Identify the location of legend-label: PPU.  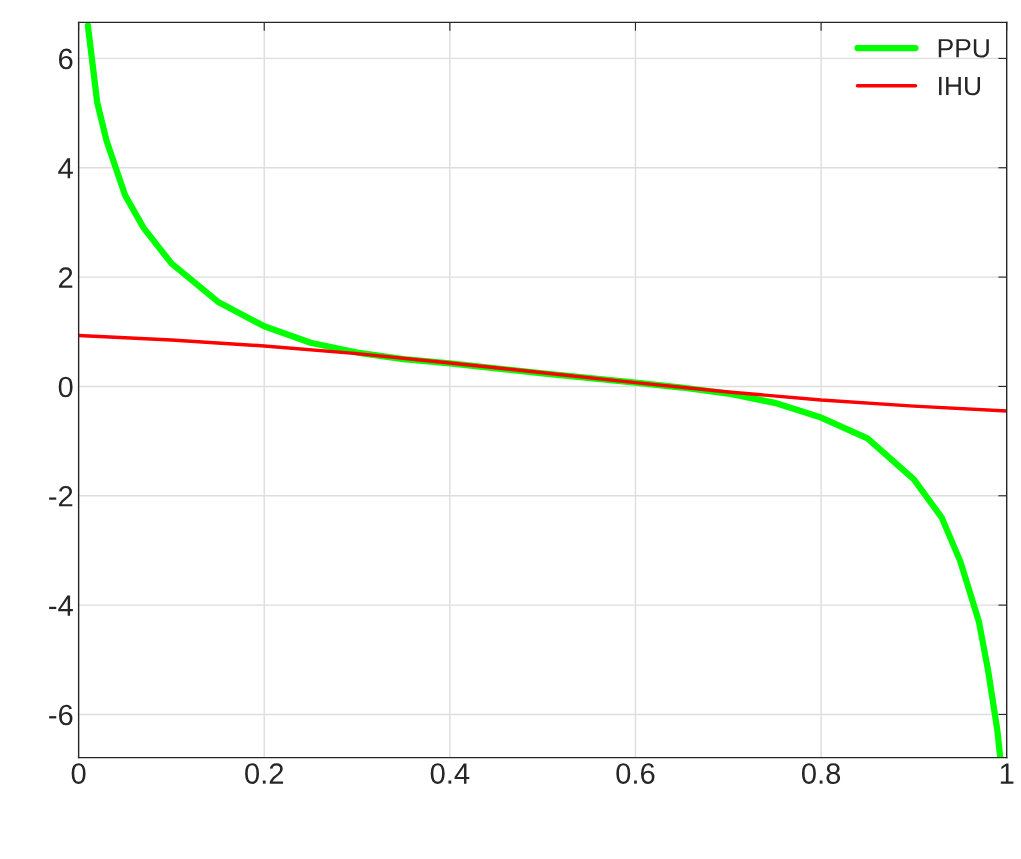
(963, 48).